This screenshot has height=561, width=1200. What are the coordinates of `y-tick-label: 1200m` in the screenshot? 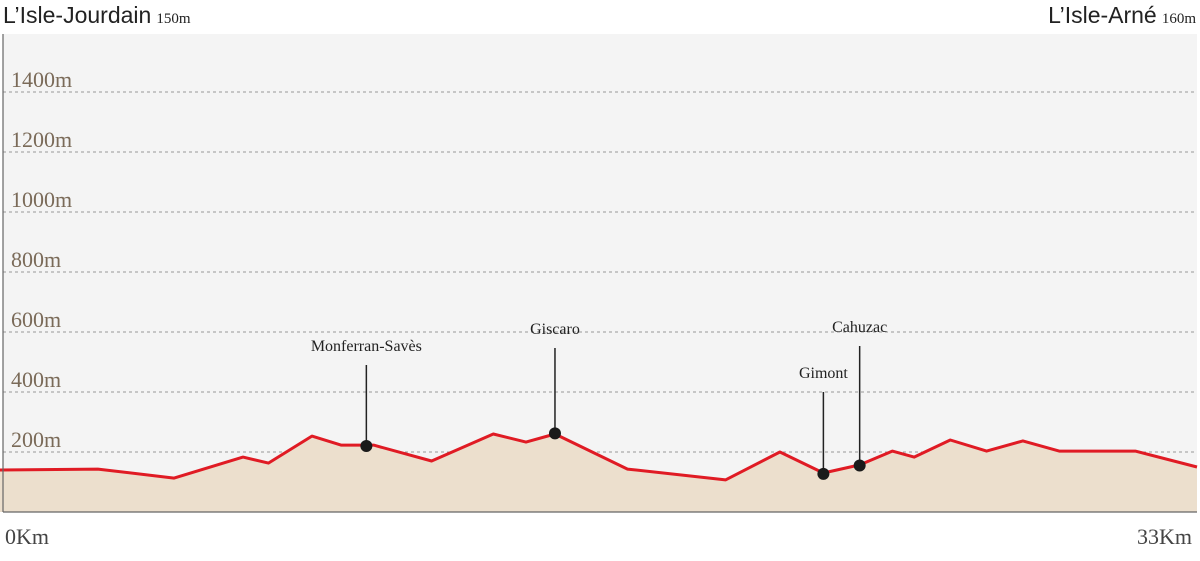 It's located at (41, 139).